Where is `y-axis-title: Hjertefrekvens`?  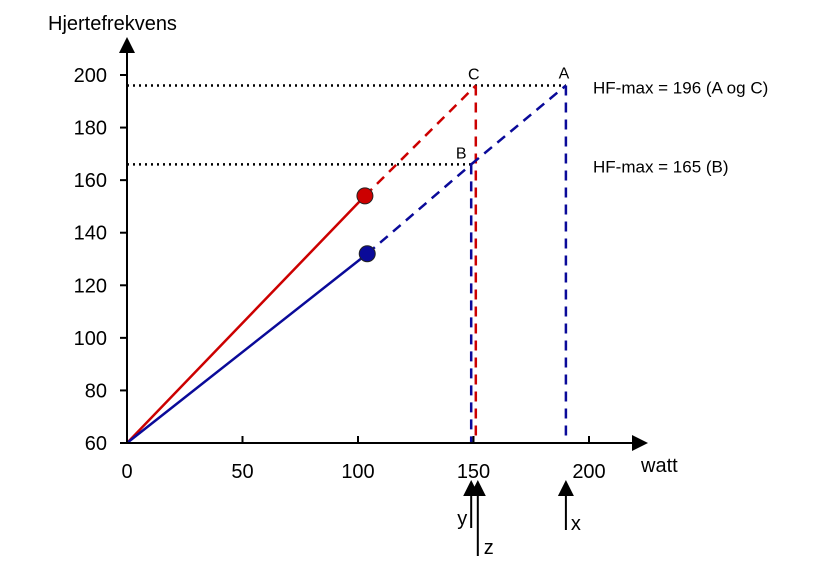
y-axis-title: Hjertefrekvens is located at coordinates (112, 24).